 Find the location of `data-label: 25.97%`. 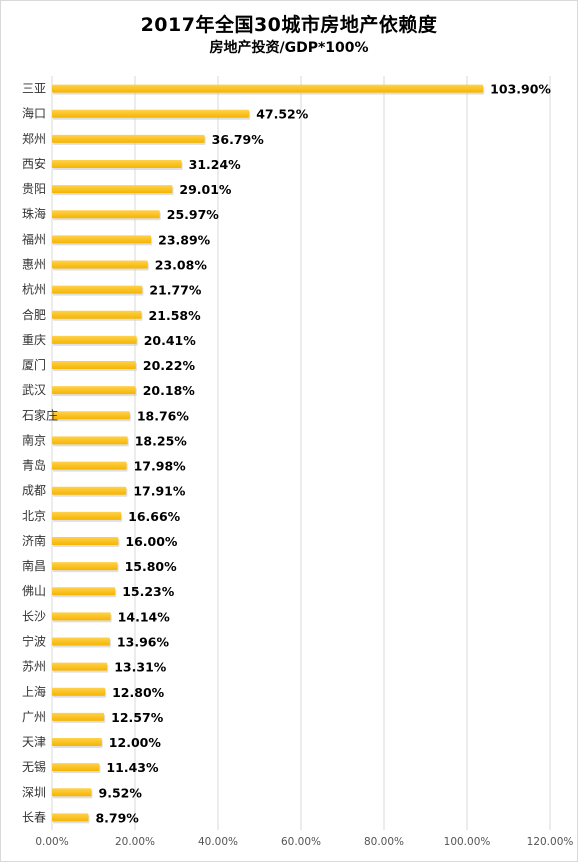

data-label: 25.97% is located at coordinates (193, 214).